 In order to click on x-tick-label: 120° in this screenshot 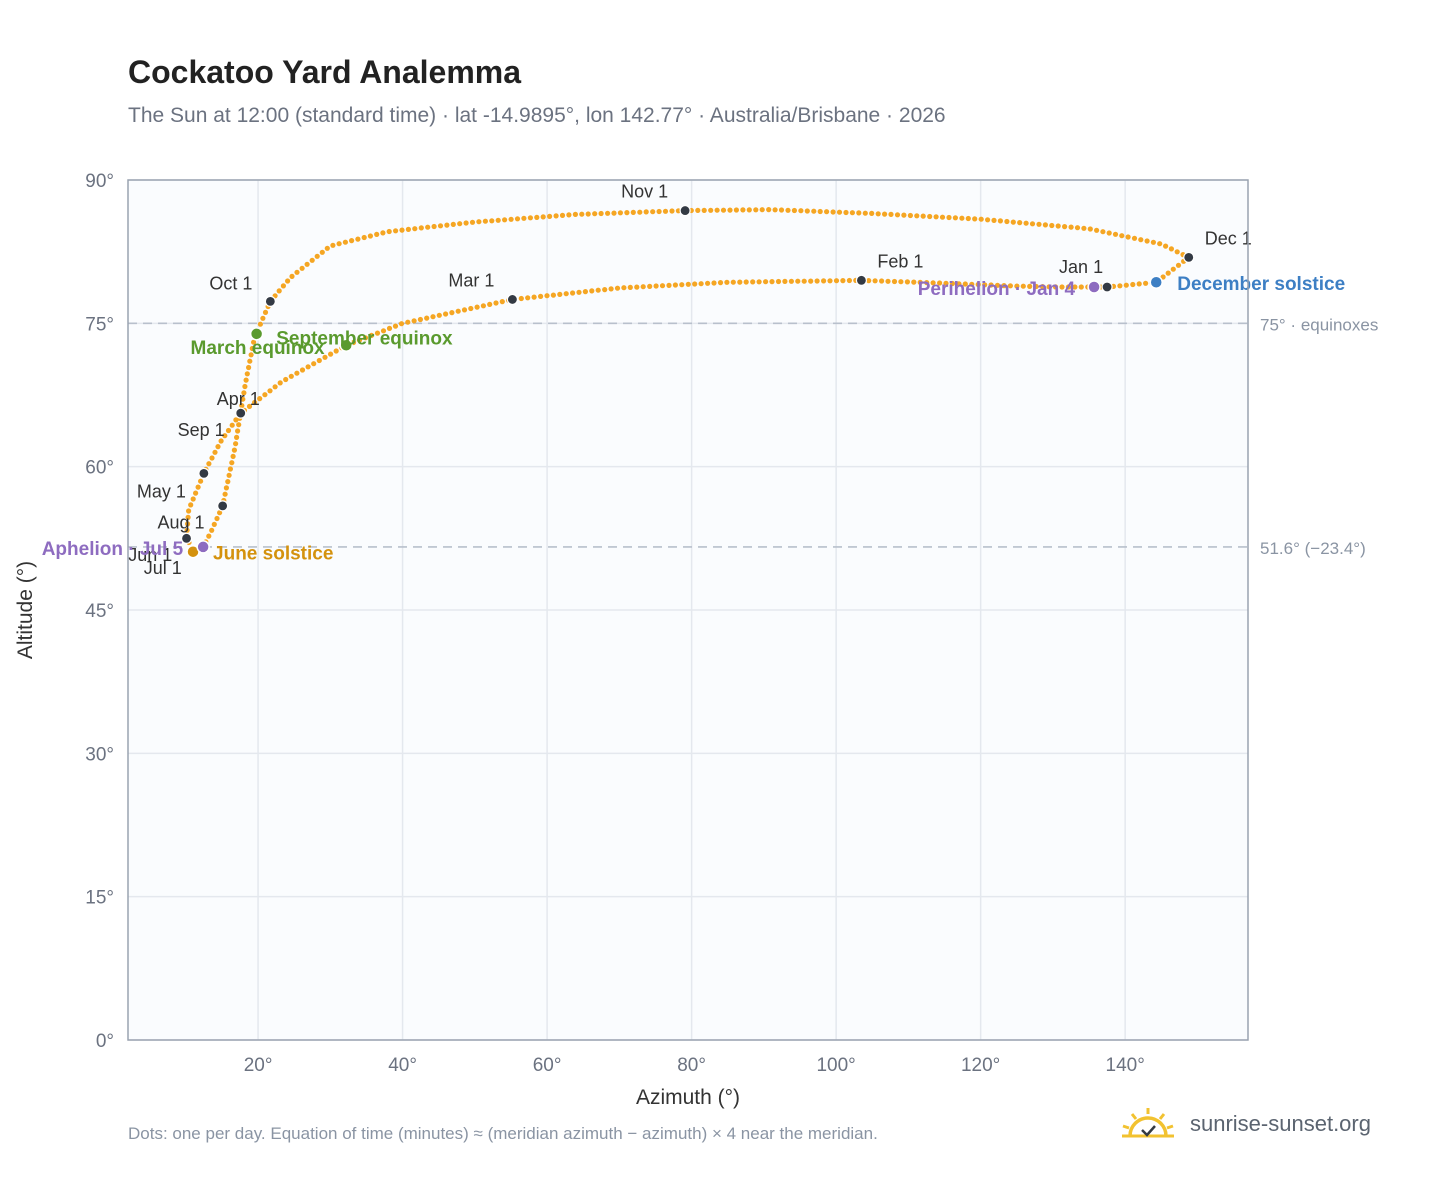, I will do `click(980, 1065)`.